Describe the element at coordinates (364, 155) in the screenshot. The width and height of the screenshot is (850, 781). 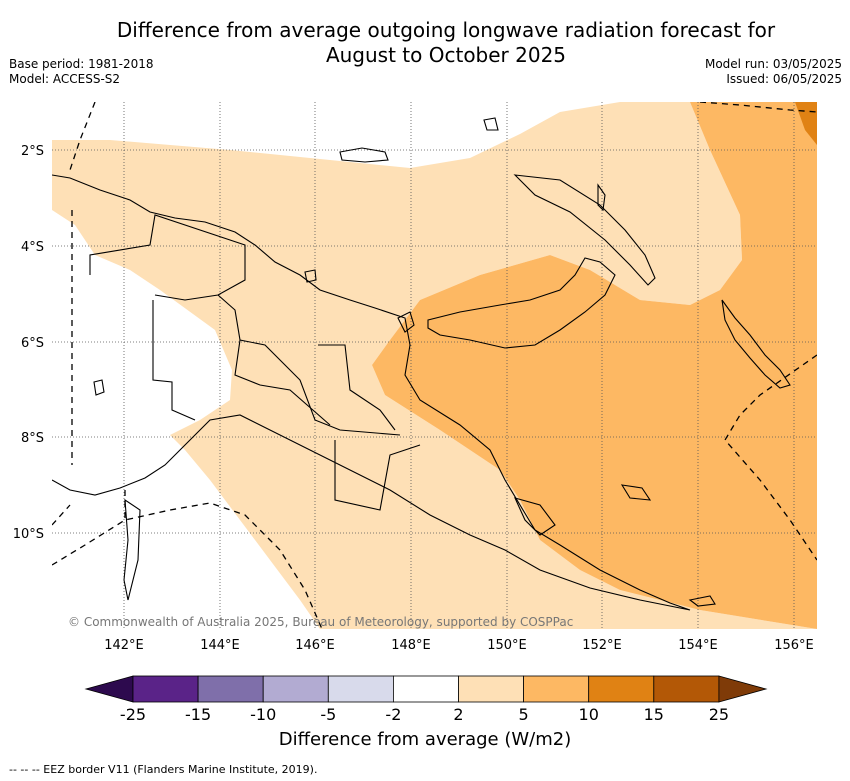
I see `manus-island` at that location.